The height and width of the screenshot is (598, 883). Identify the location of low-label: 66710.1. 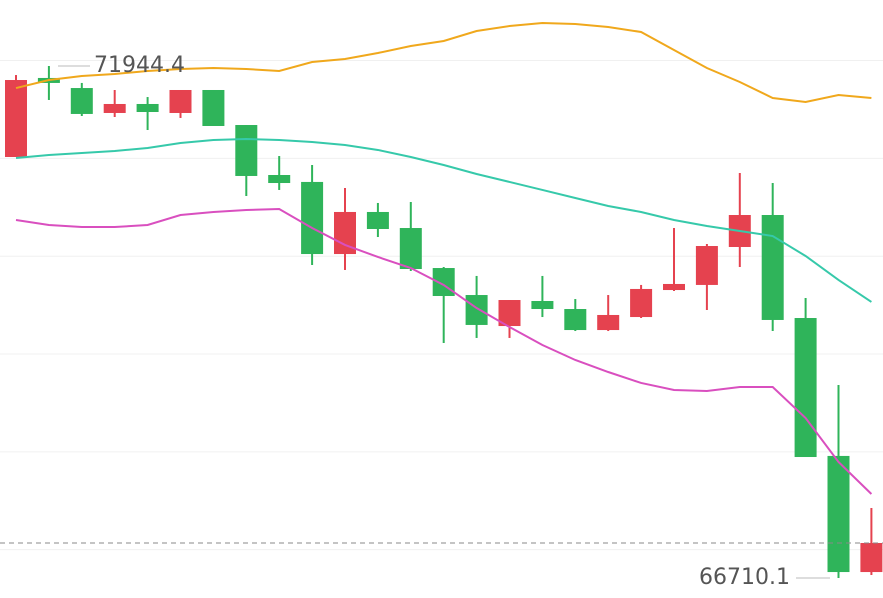
(744, 577).